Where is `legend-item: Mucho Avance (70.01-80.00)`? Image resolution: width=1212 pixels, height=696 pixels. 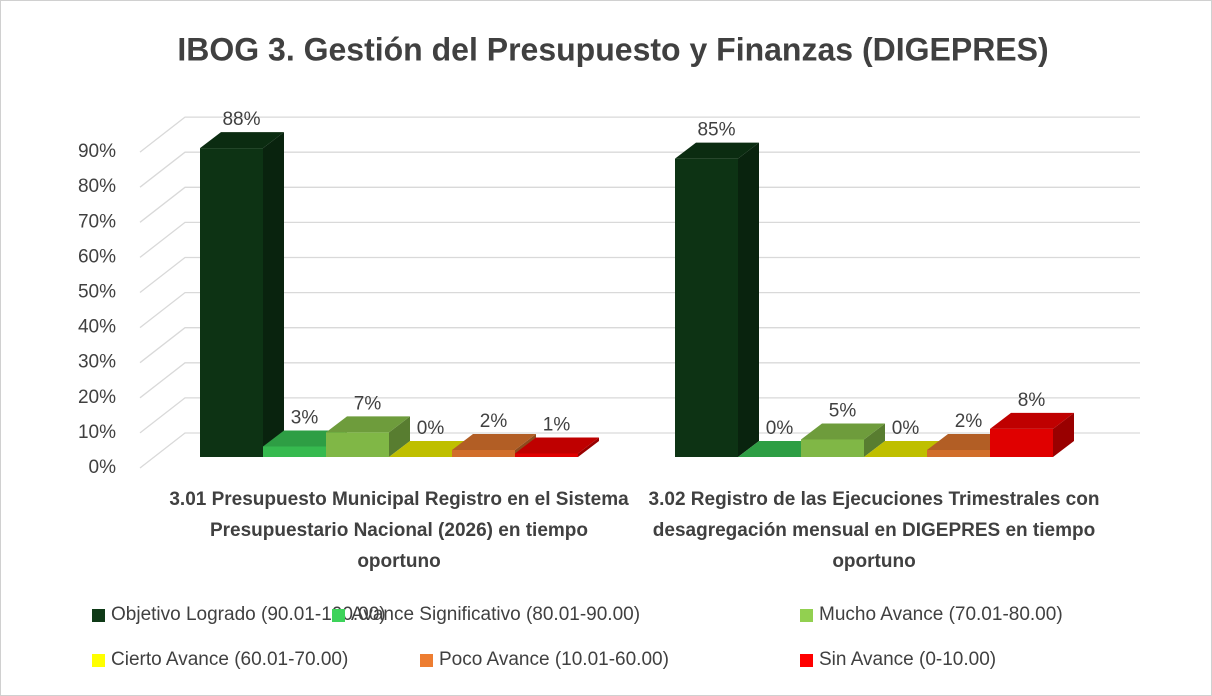
legend-item: Mucho Avance (70.01-80.00) is located at coordinates (931, 615).